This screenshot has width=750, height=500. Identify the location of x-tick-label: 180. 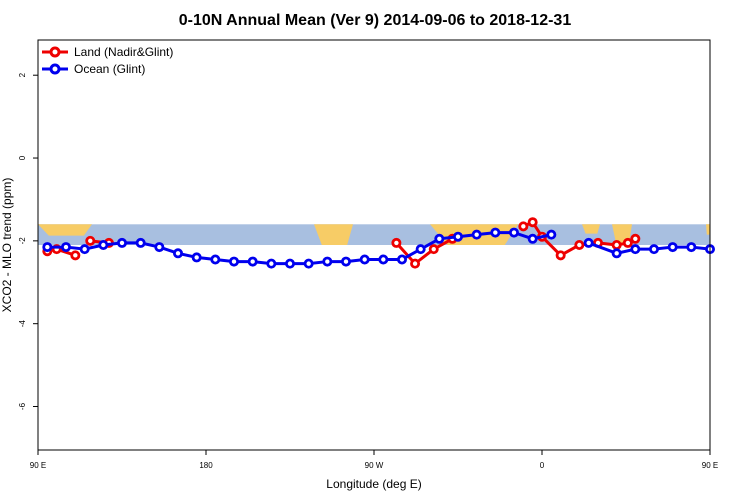
(206, 465).